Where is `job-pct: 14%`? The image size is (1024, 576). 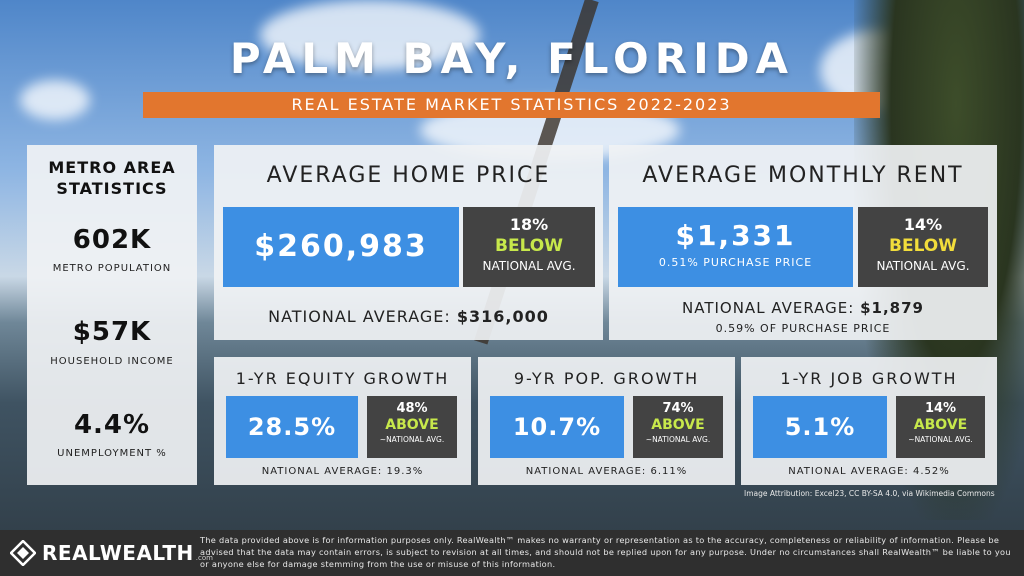 job-pct: 14% is located at coordinates (940, 408).